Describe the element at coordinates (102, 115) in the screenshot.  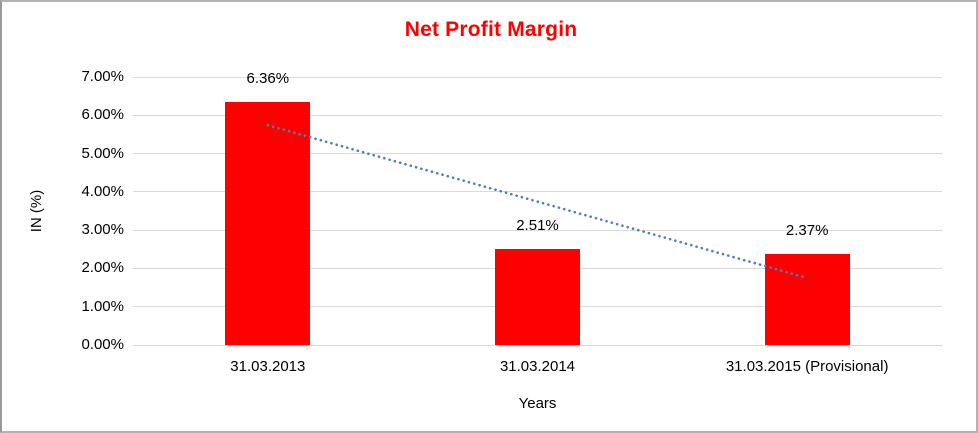
I see `y-axis-tick-label: 6.00%` at that location.